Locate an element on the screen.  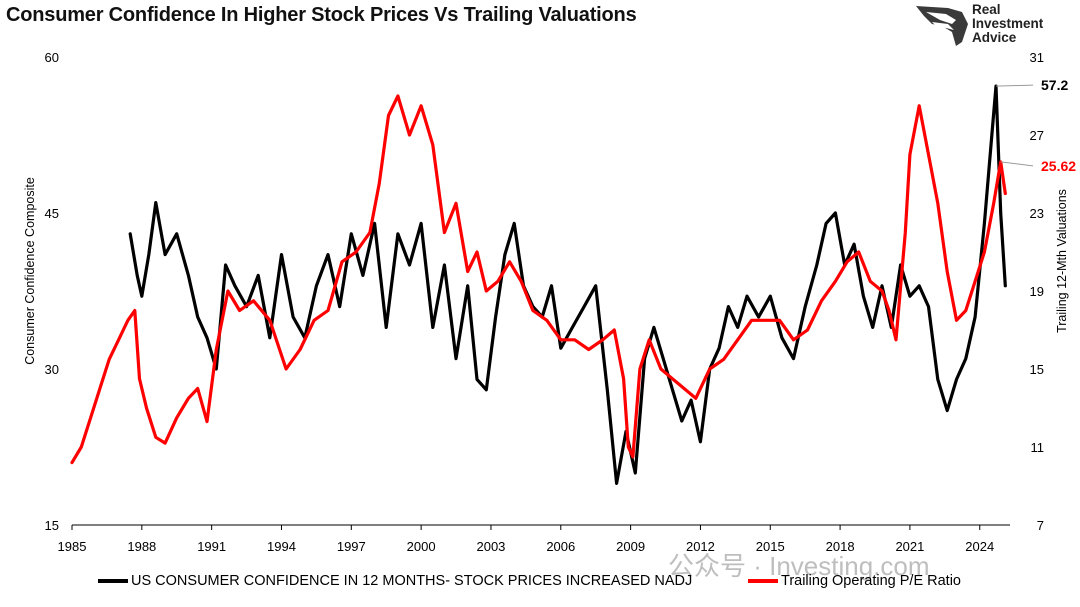
watermark: 公众号 · Investing.com is located at coordinates (799, 566).